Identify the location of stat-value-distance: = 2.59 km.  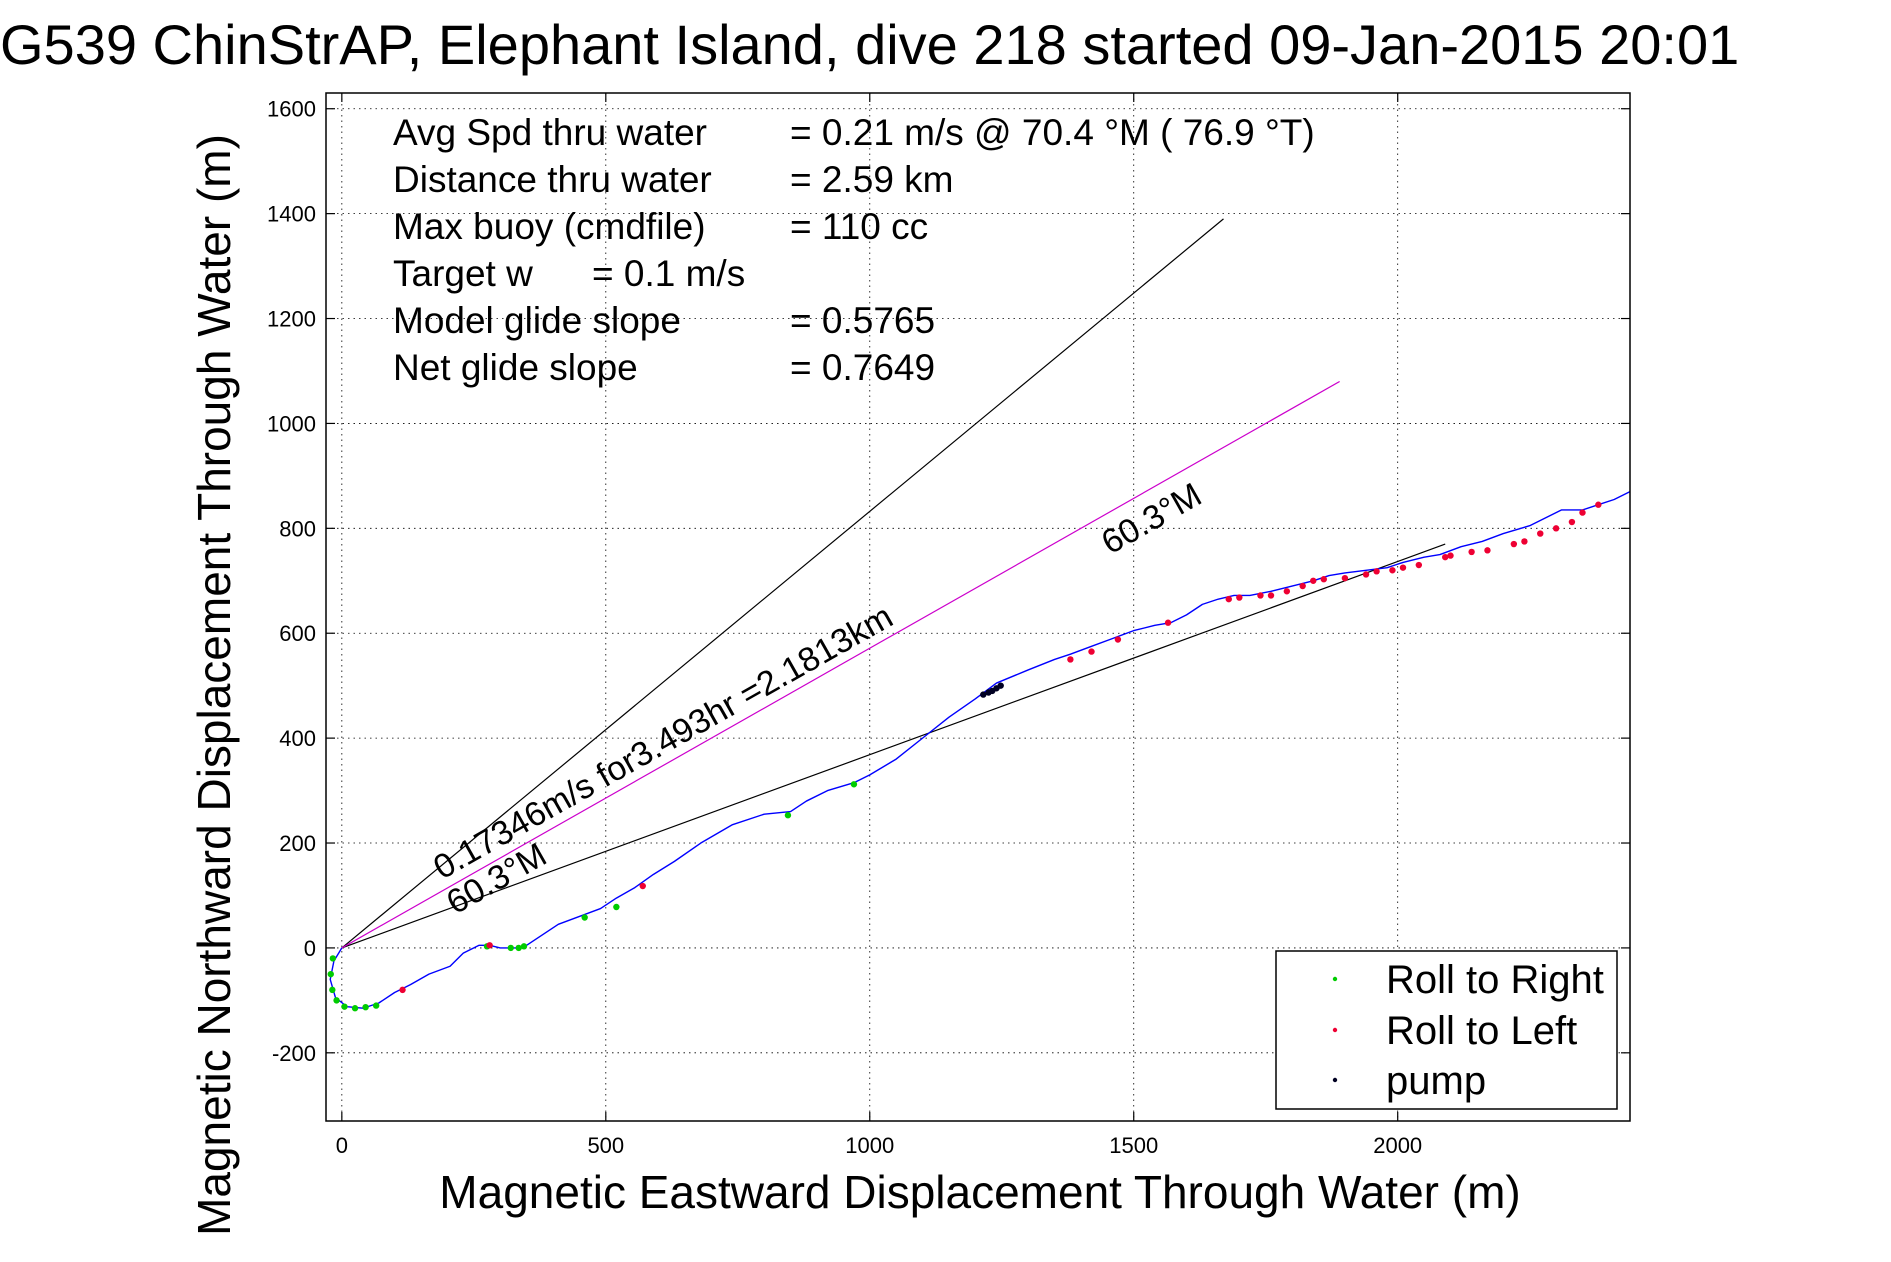
(872, 179).